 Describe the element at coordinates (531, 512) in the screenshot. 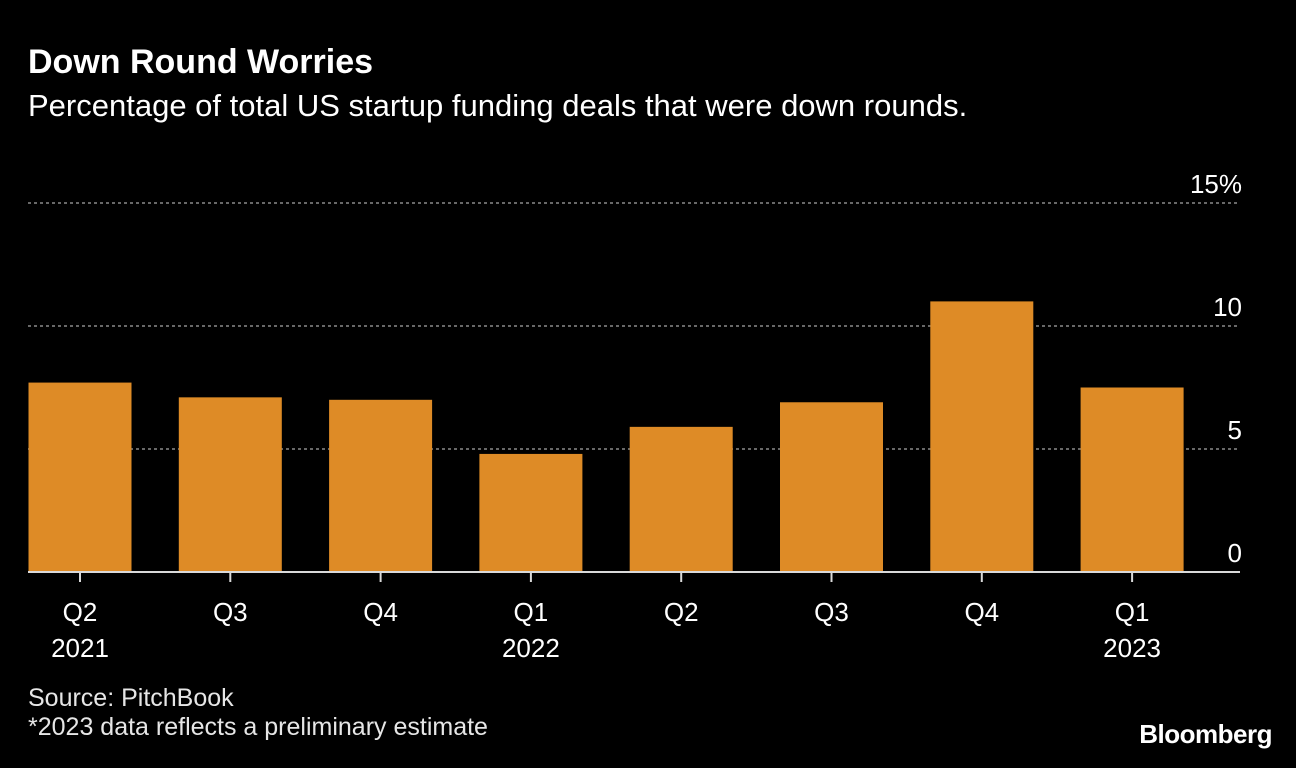

I see `bar-q1-2022` at that location.